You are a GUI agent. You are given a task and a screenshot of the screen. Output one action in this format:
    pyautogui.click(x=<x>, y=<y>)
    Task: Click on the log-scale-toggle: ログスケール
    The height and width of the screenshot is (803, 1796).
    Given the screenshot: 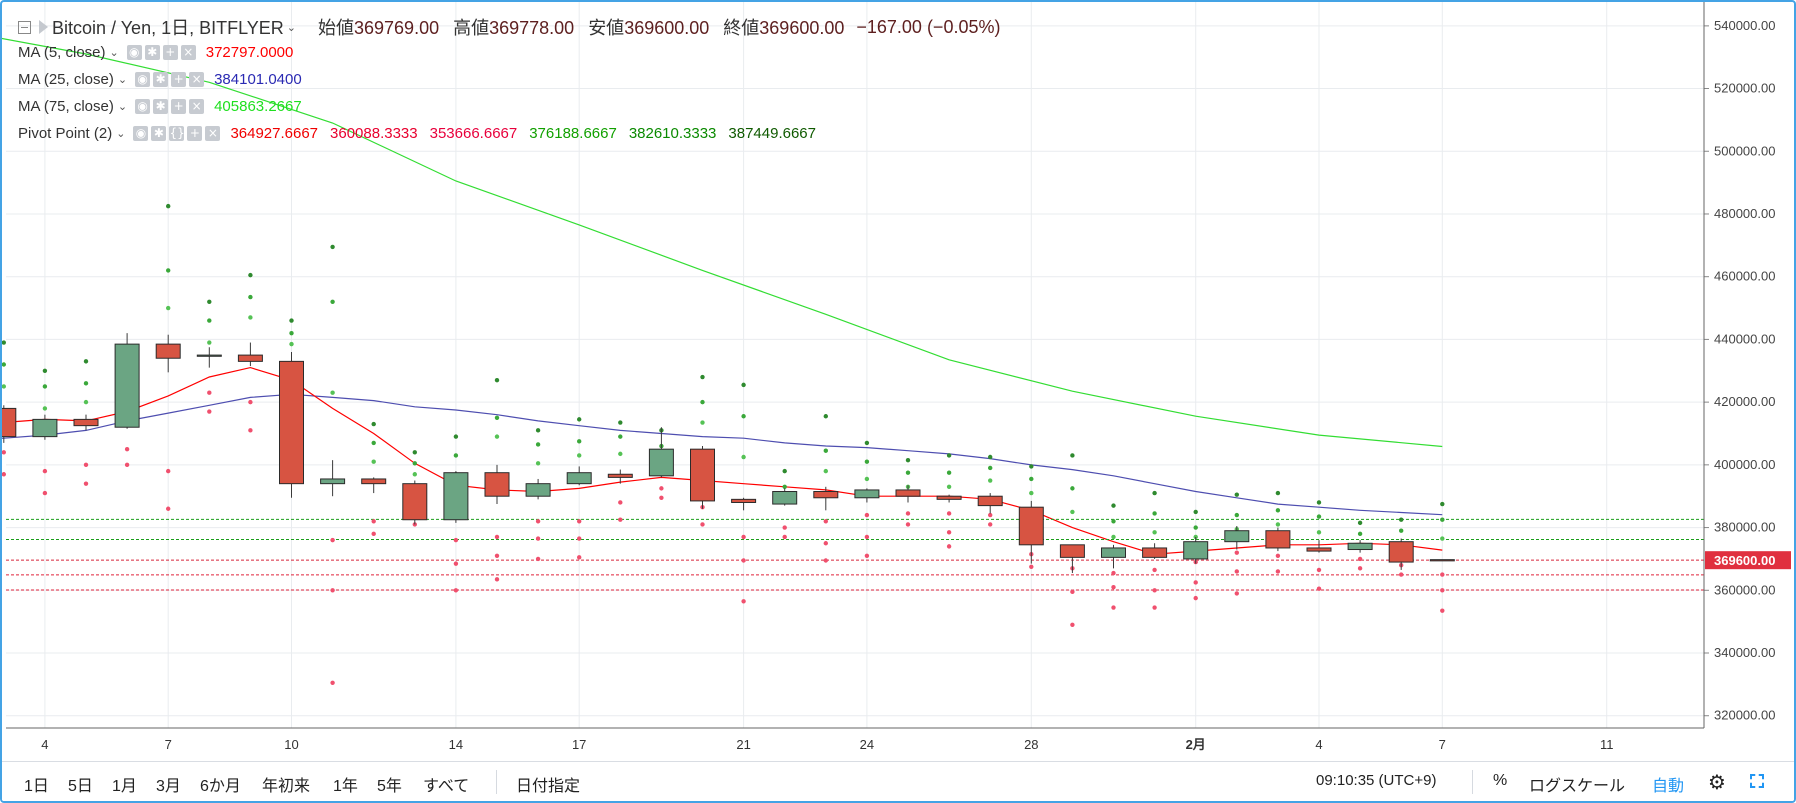 What is the action you would take?
    pyautogui.click(x=1577, y=786)
    